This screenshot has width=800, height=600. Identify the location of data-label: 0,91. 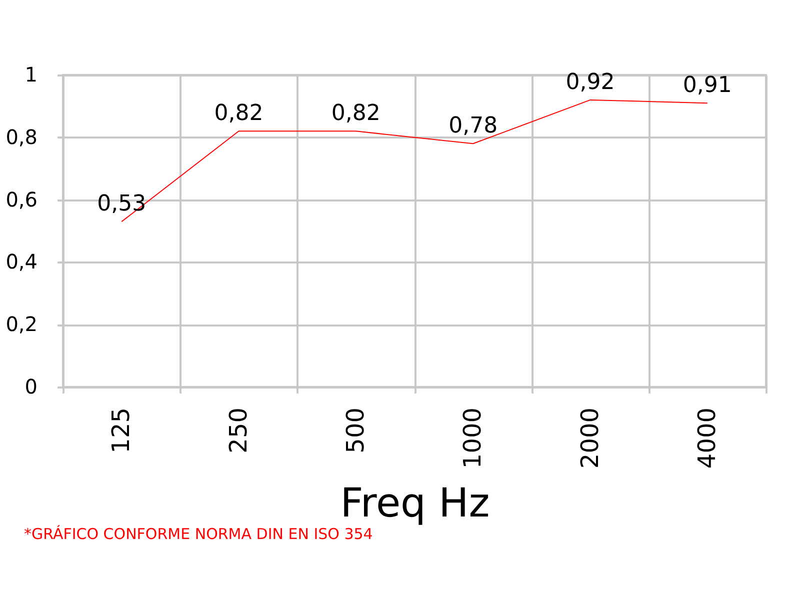
(707, 85).